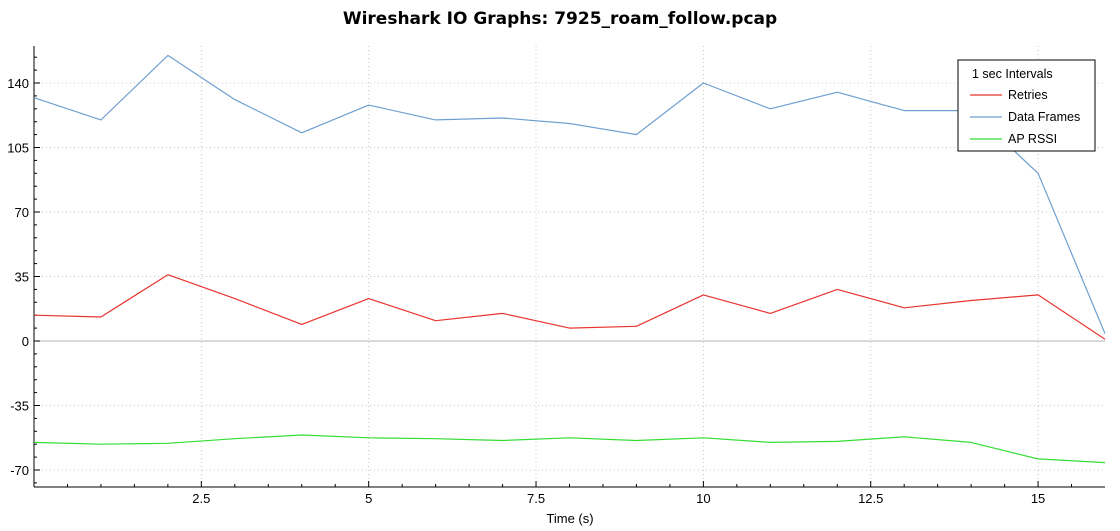  I want to click on x-tick-label: 5, so click(368, 498).